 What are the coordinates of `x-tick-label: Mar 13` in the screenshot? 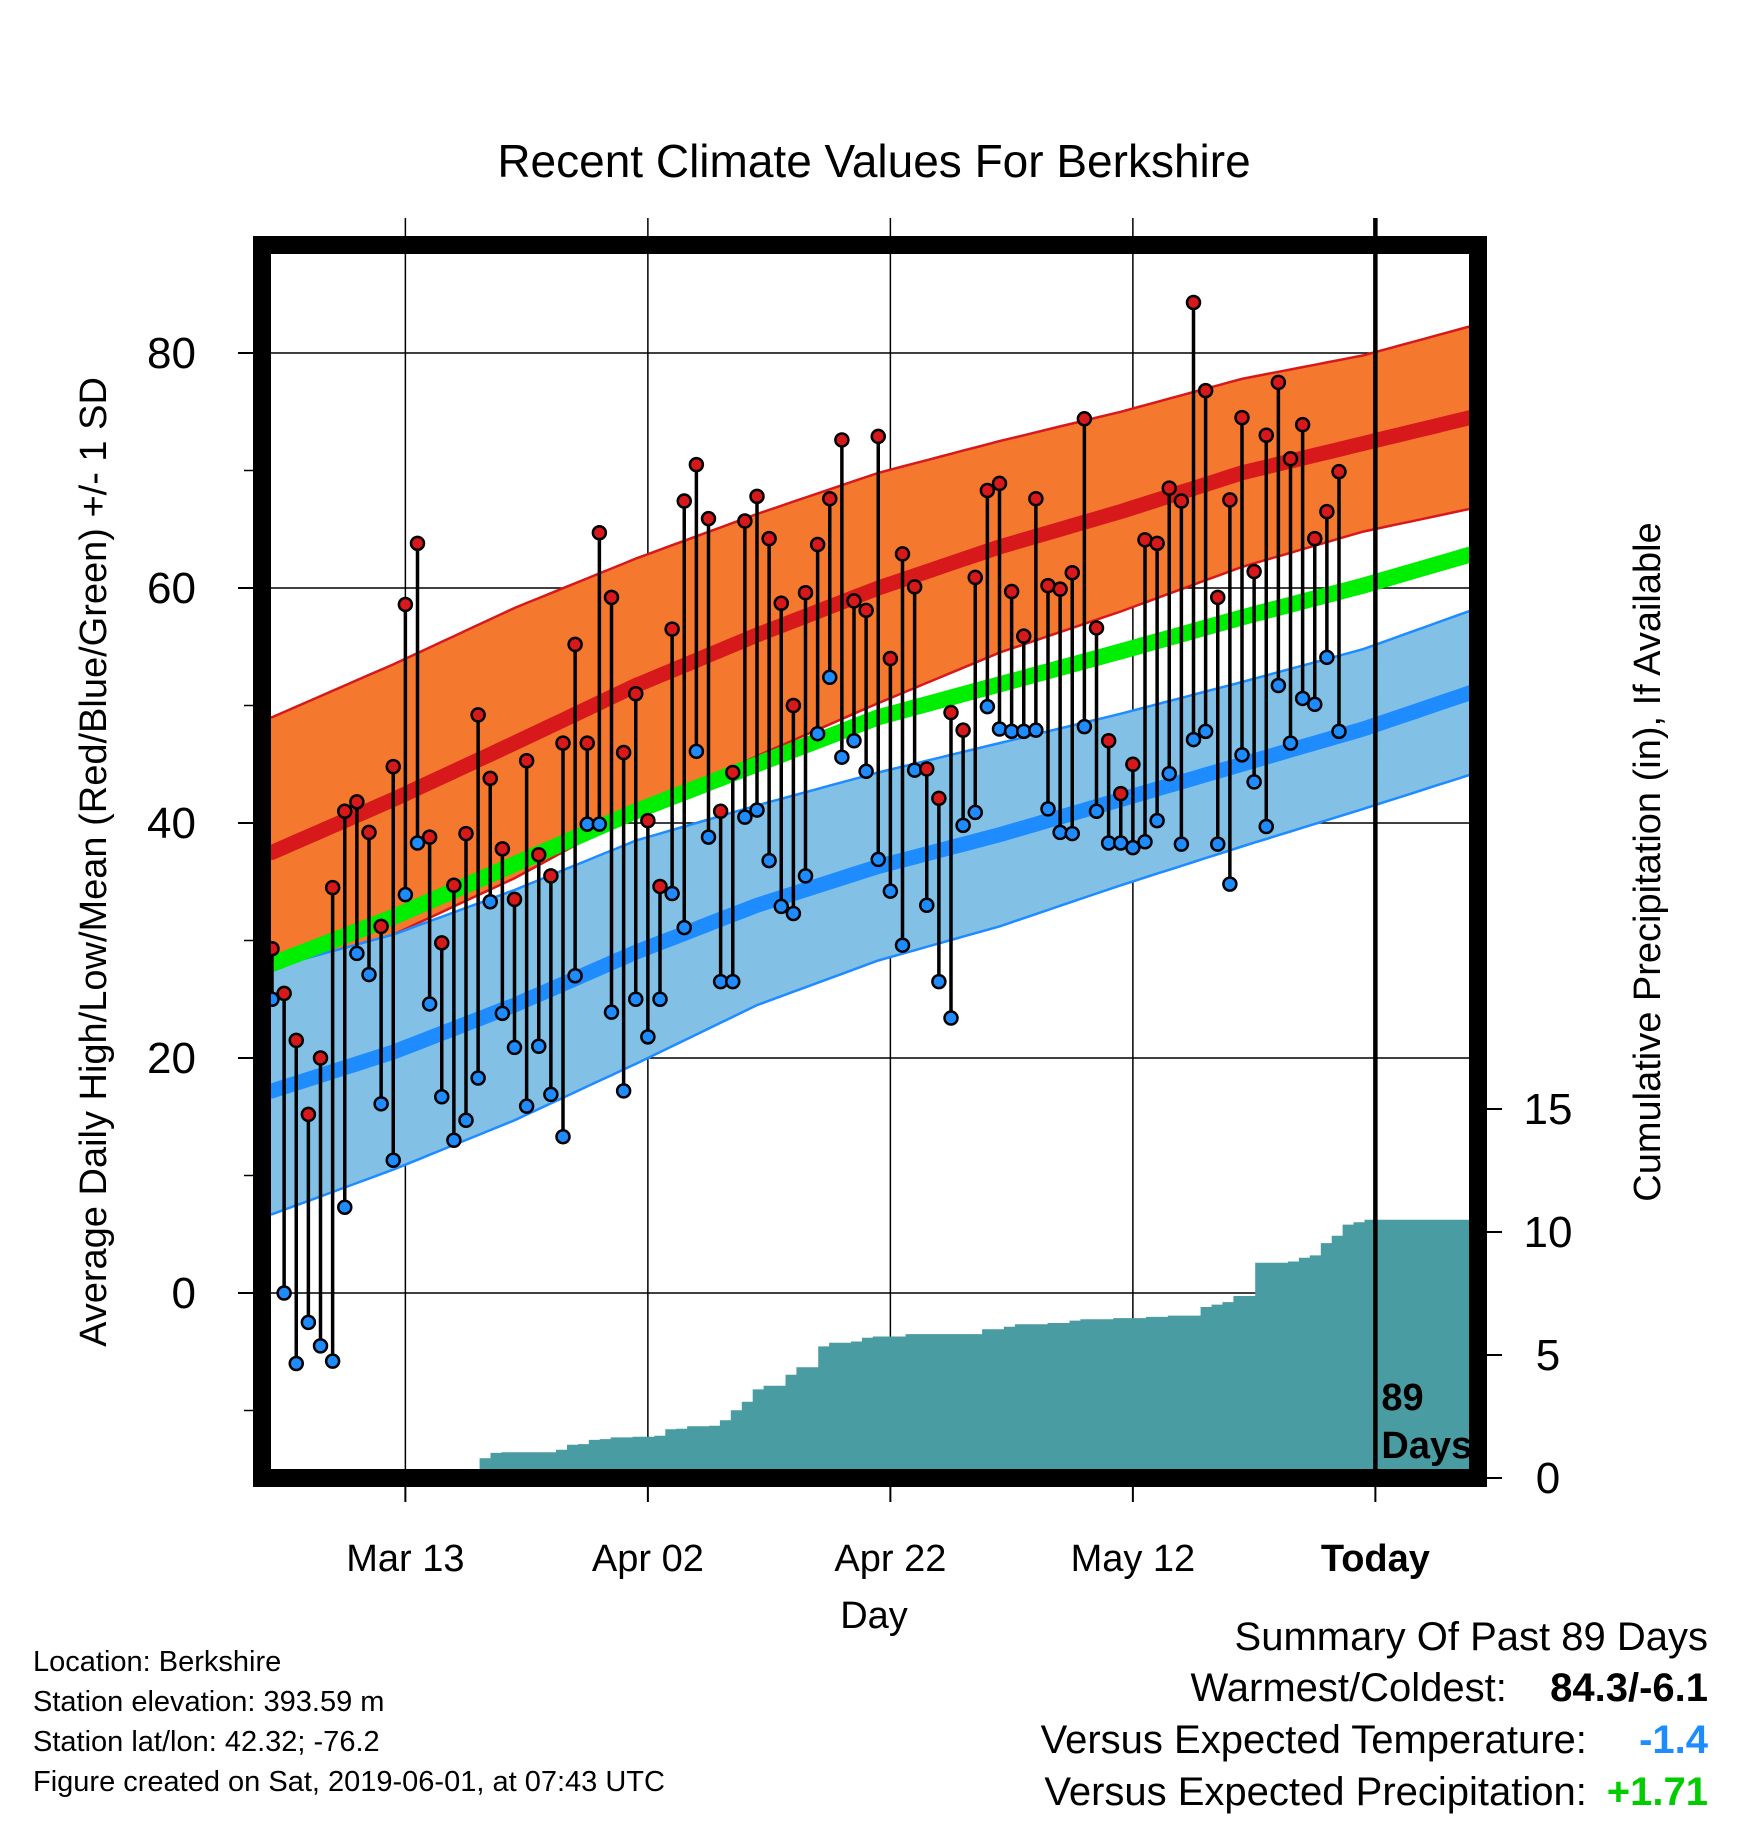 It's located at (405, 1559).